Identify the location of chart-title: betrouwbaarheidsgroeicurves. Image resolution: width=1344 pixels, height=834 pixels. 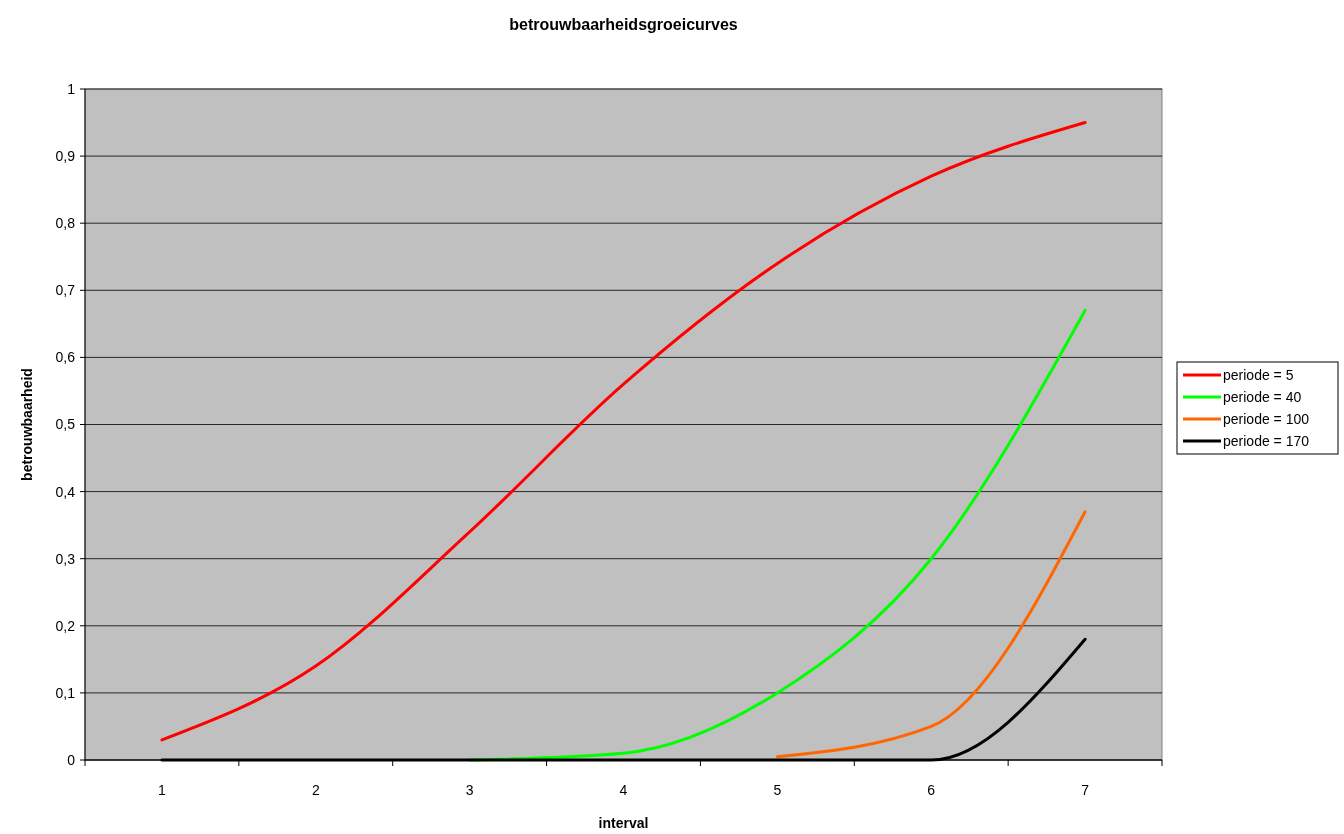
(623, 24).